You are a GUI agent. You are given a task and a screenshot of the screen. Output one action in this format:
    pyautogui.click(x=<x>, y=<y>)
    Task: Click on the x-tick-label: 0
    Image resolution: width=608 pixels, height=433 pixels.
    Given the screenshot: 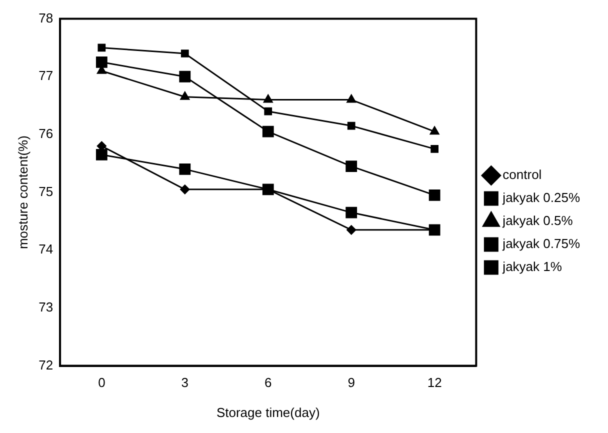 What is the action you would take?
    pyautogui.click(x=102, y=382)
    